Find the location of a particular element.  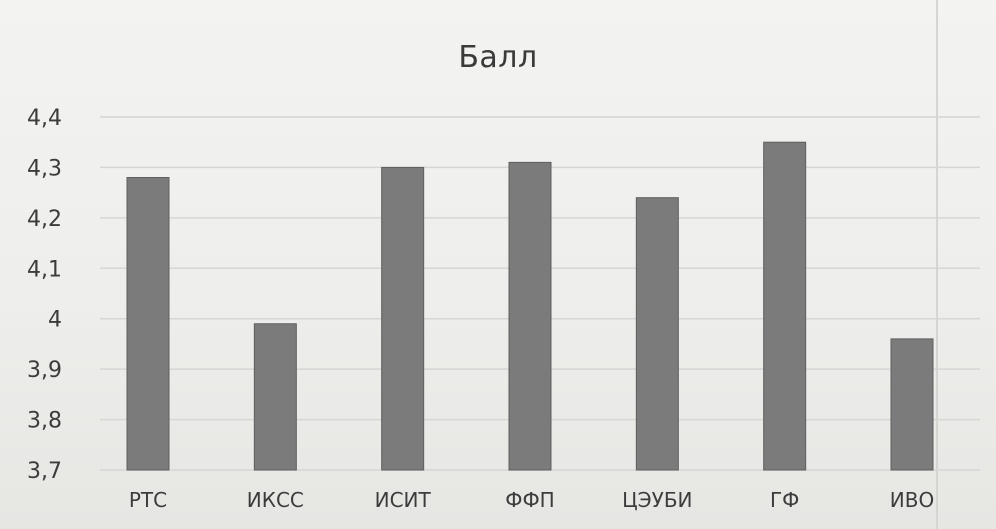

y-tick-label: 3,7 is located at coordinates (44, 471).